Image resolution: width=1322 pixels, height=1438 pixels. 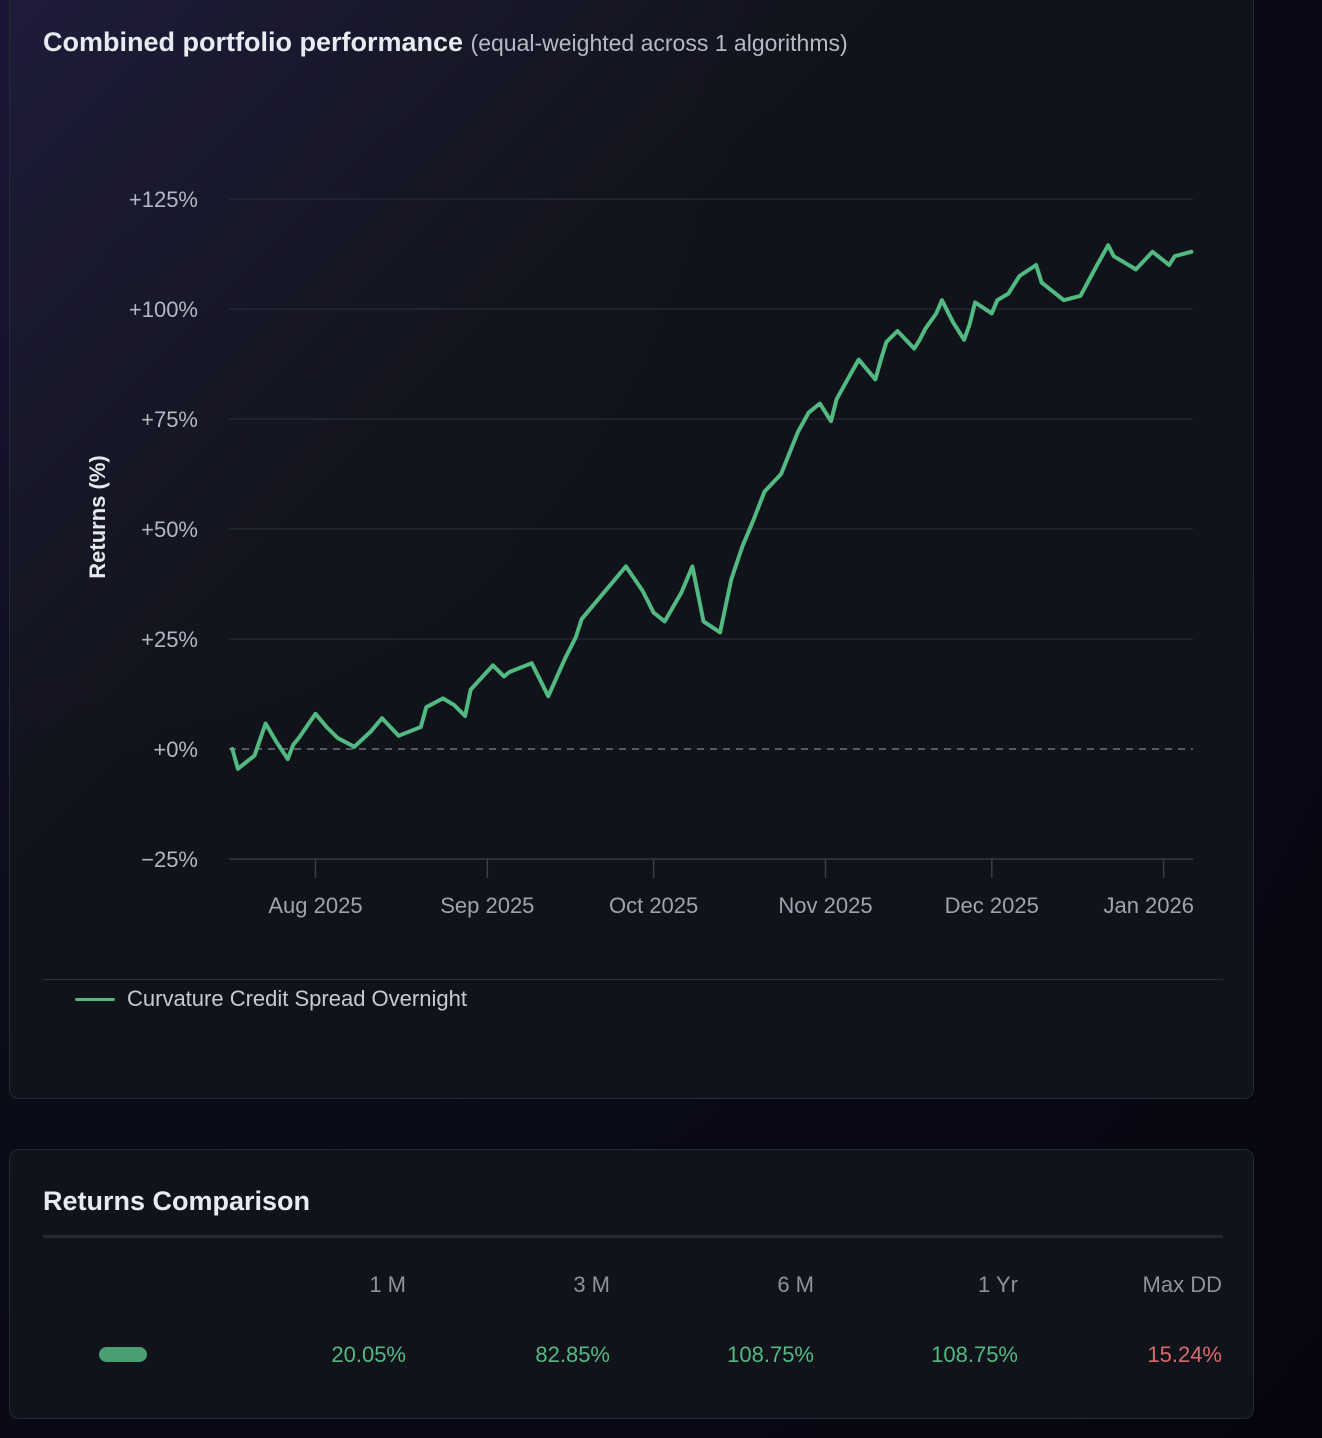 What do you see at coordinates (163, 309) in the screenshot?
I see `y-tick-label: +100%` at bounding box center [163, 309].